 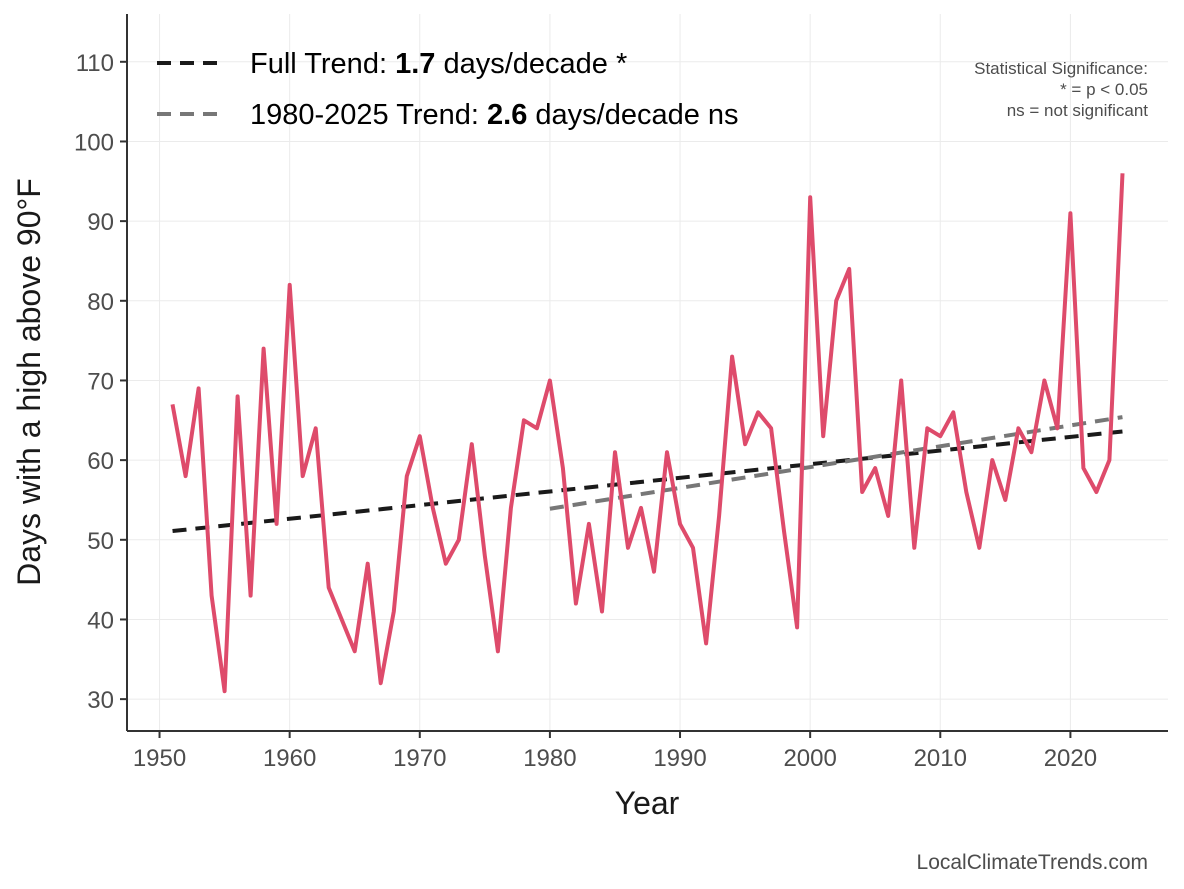 What do you see at coordinates (100, 381) in the screenshot?
I see `y-tick-label: 70` at bounding box center [100, 381].